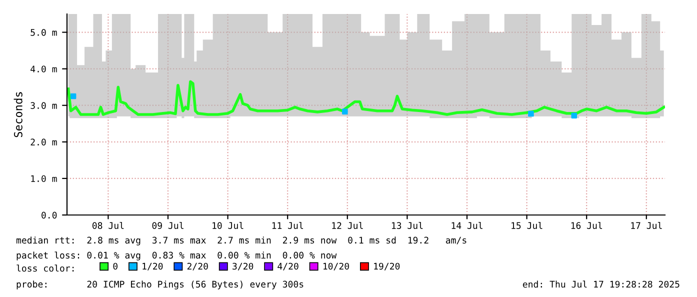  What do you see at coordinates (336, 266) in the screenshot?
I see `legend-label: 10/20` at bounding box center [336, 266].